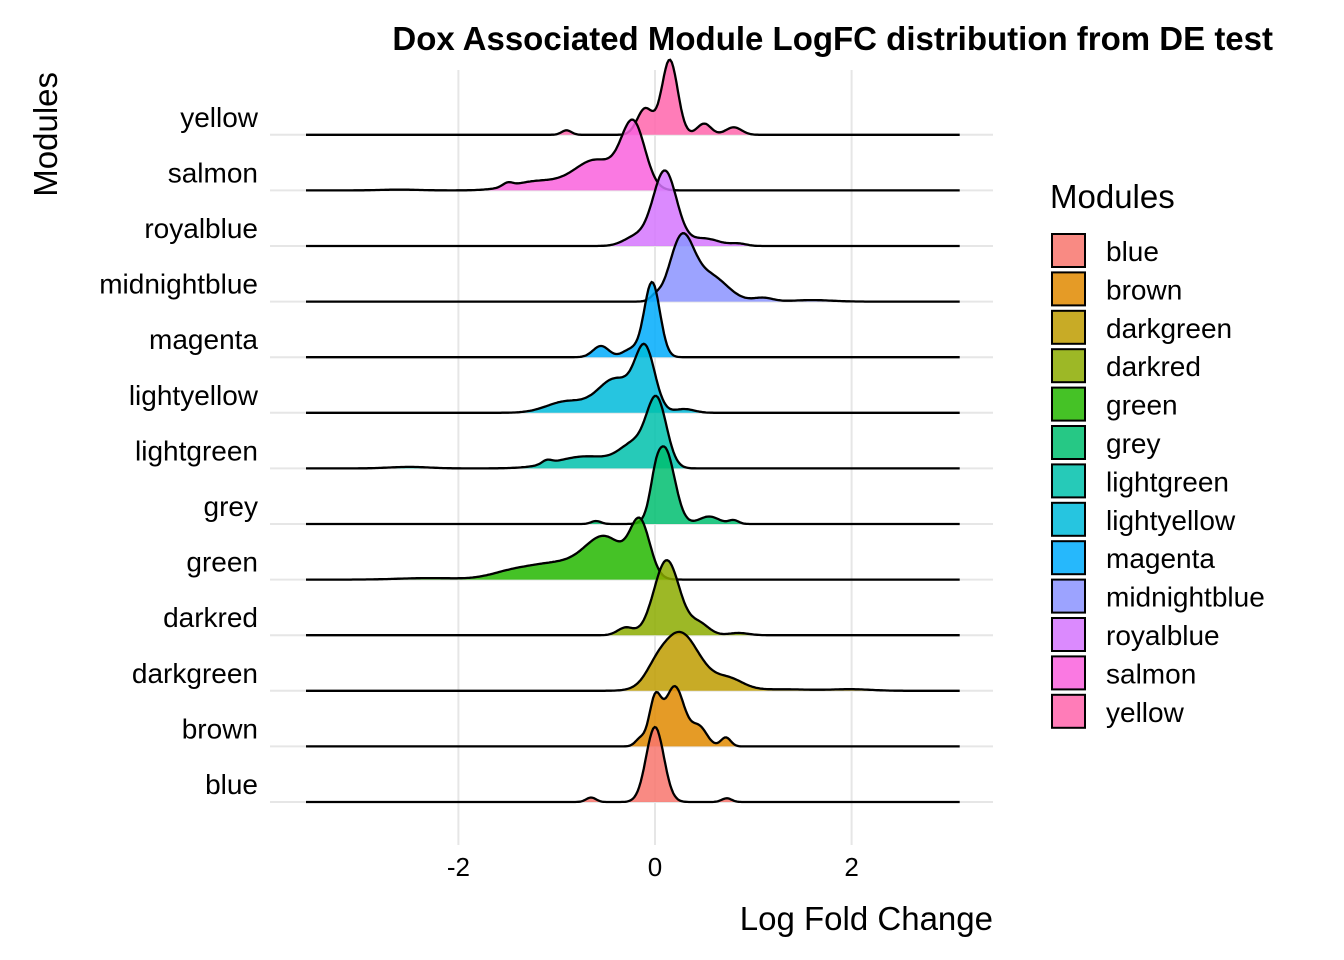 This screenshot has height=960, width=1344. Describe the element at coordinates (203, 339) in the screenshot. I see `y-tick-label-magenta: magenta` at that location.